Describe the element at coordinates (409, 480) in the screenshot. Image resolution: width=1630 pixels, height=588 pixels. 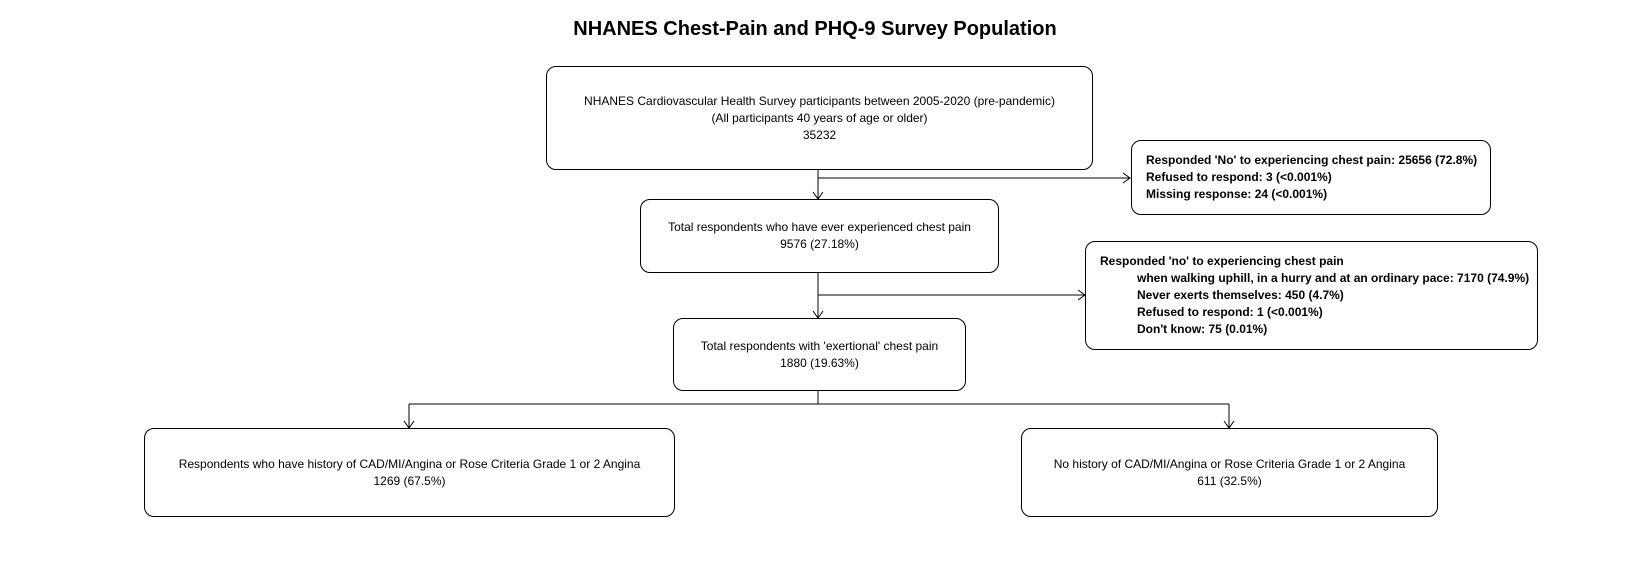
I see `history-count: 1269 (67.5%)` at that location.